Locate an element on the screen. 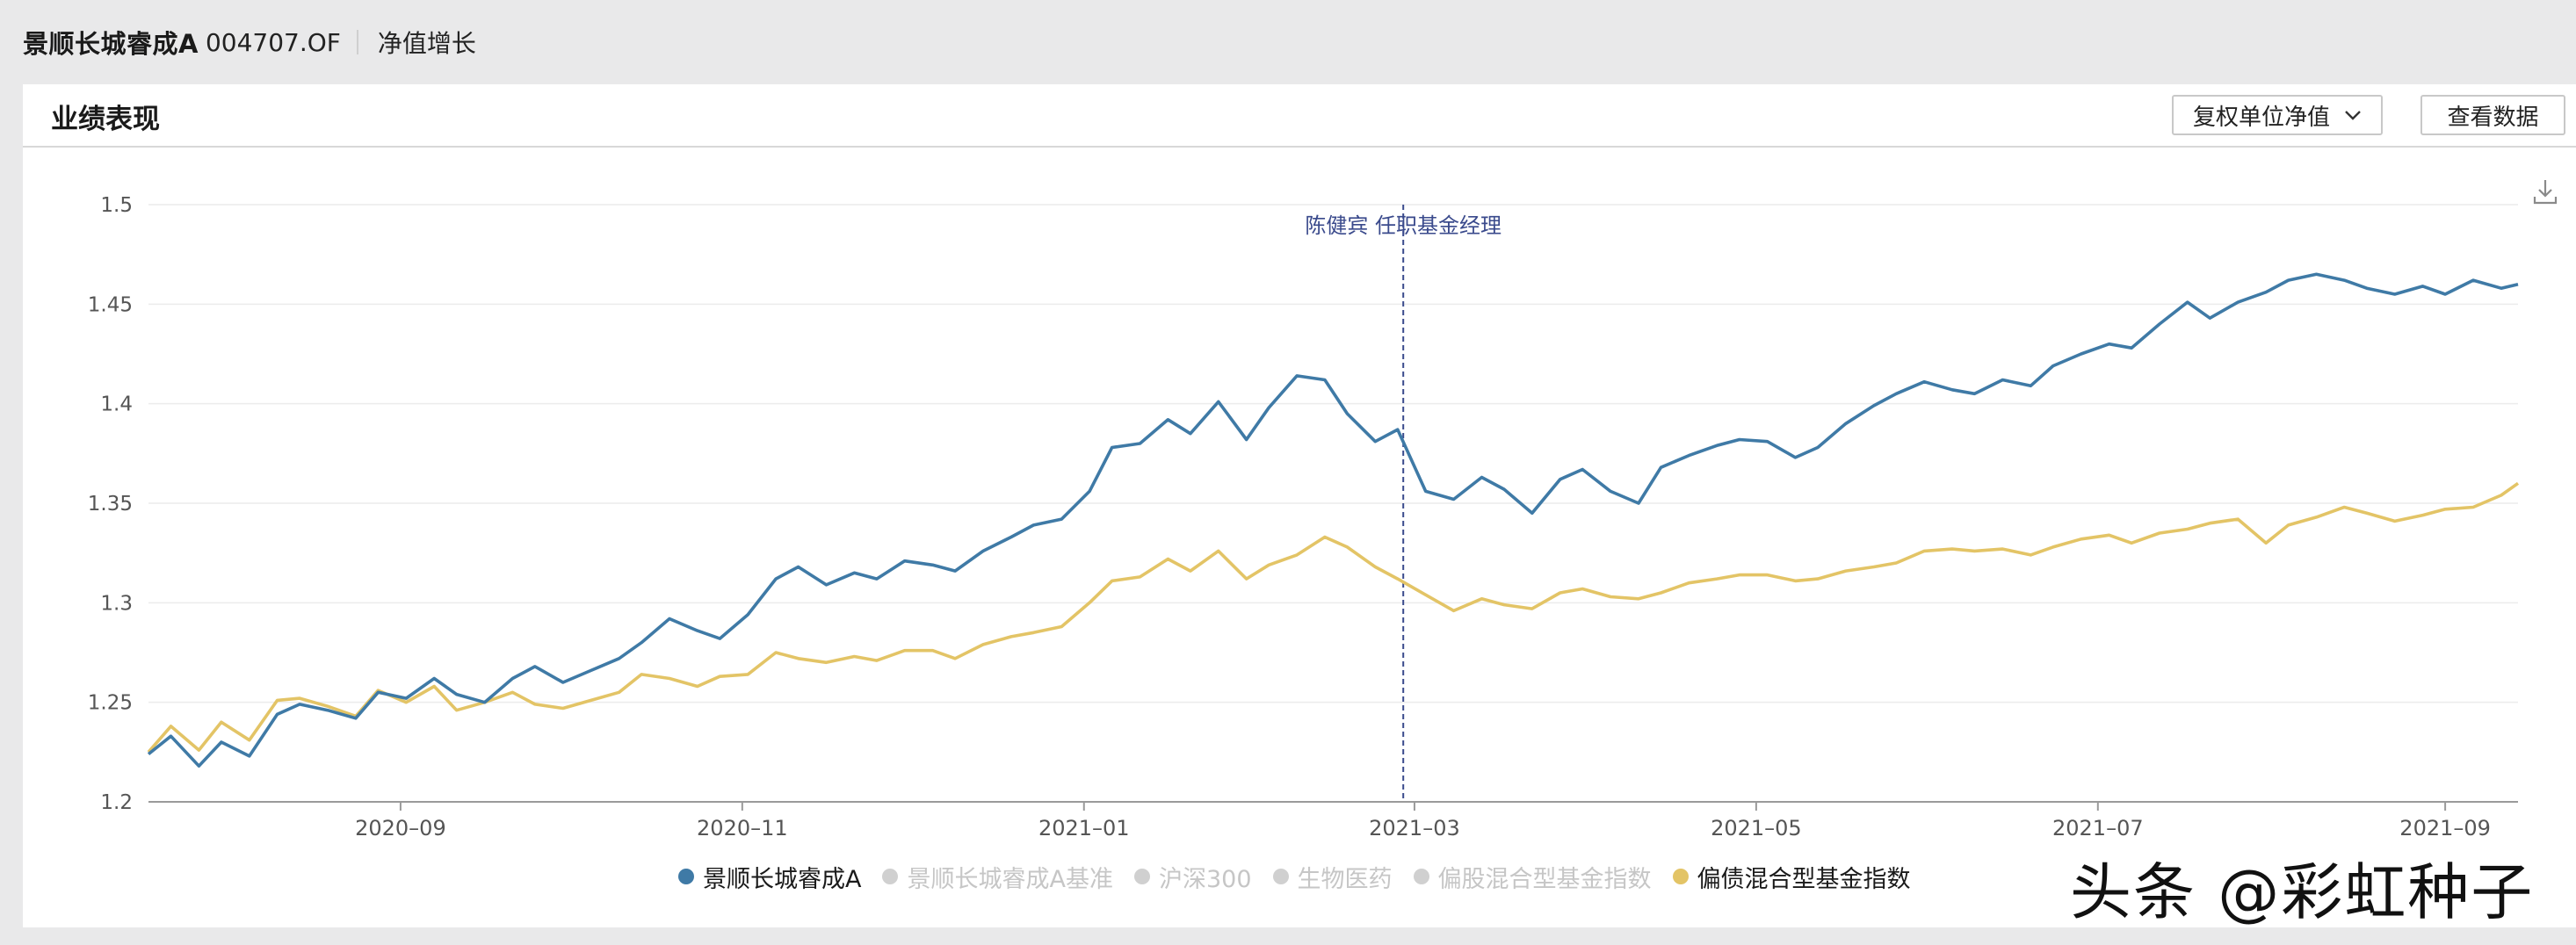 The height and width of the screenshot is (945, 2576). manager-change-label: 陈健宾 任职基金经理 is located at coordinates (1403, 226).